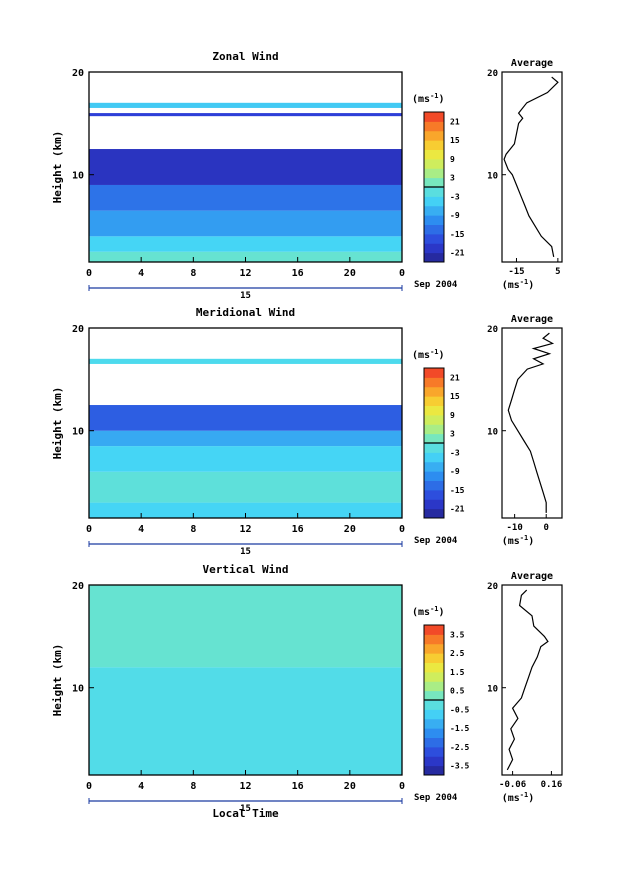  What do you see at coordinates (511, 541) in the screenshot?
I see `average-x-label-text: (ms` at bounding box center [511, 541].